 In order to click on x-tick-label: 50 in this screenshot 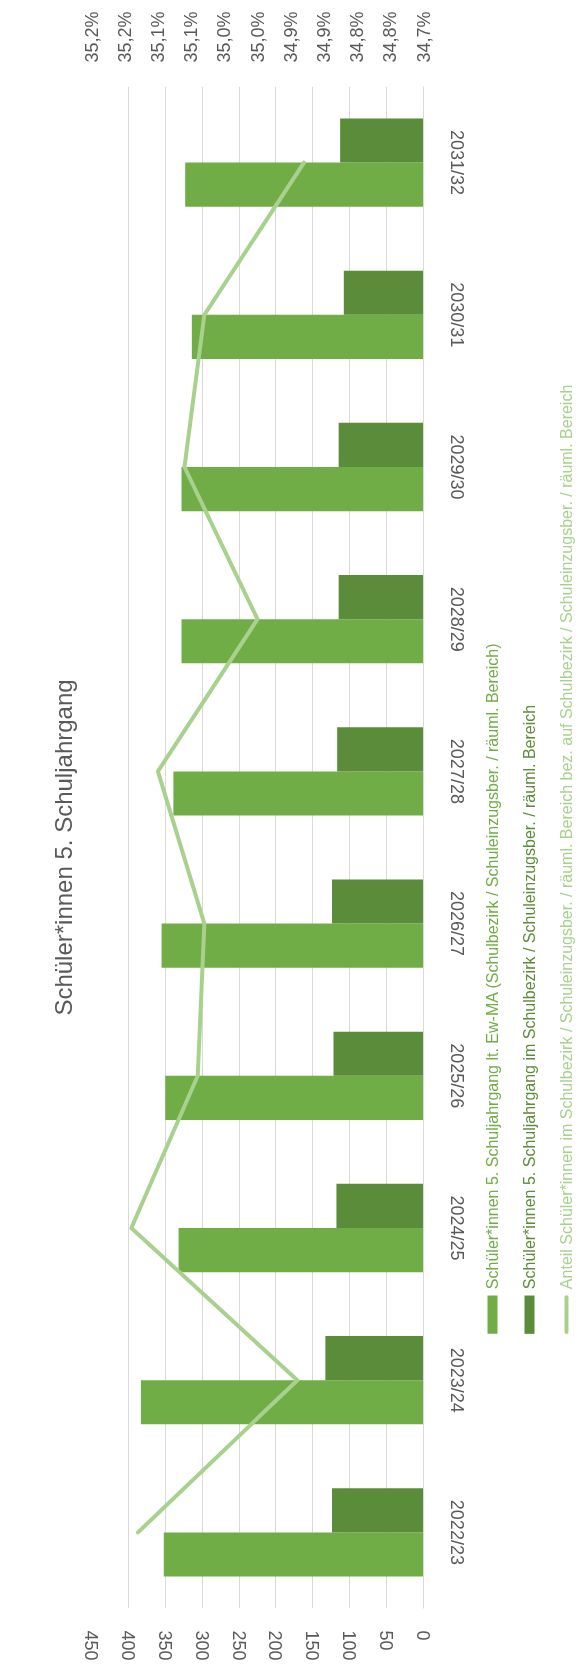, I will do `click(386, 1640)`.